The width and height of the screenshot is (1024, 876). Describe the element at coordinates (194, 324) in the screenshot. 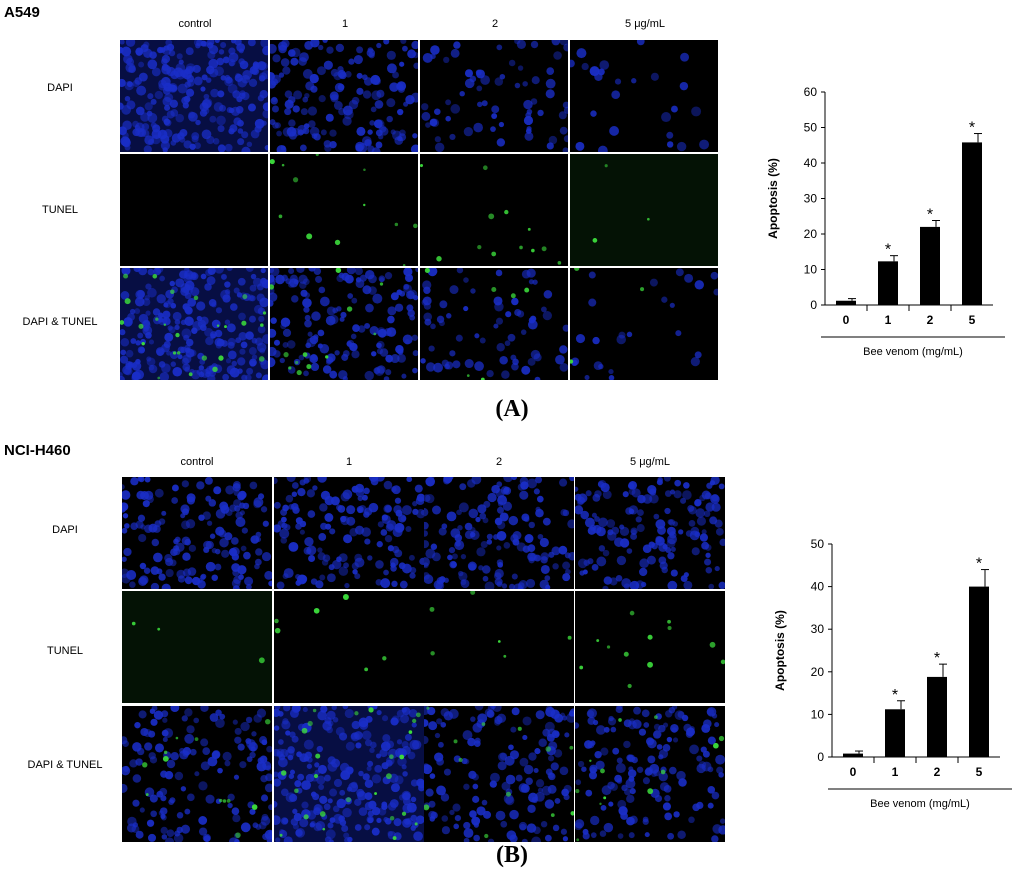

I see `micrograph-a-merge-control` at that location.